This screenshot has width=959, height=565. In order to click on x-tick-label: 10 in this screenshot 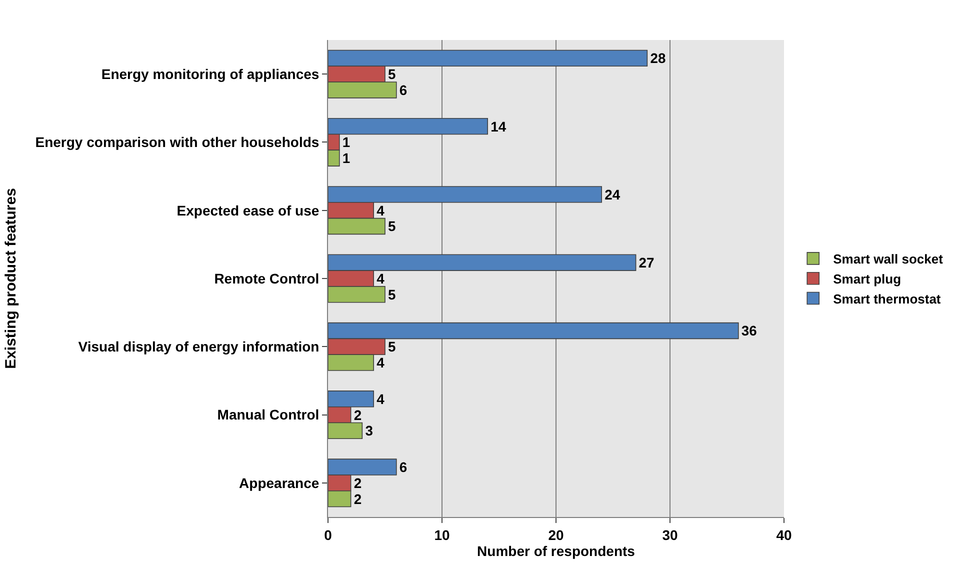, I will do `click(442, 534)`.